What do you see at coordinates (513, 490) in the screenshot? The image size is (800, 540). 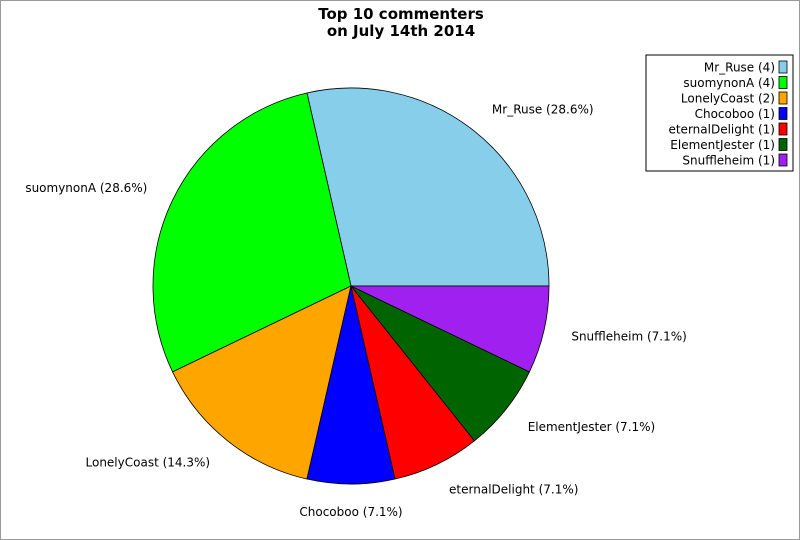 I see `slice-label-eternalDelight: eternalDelight (7.1%)` at bounding box center [513, 490].